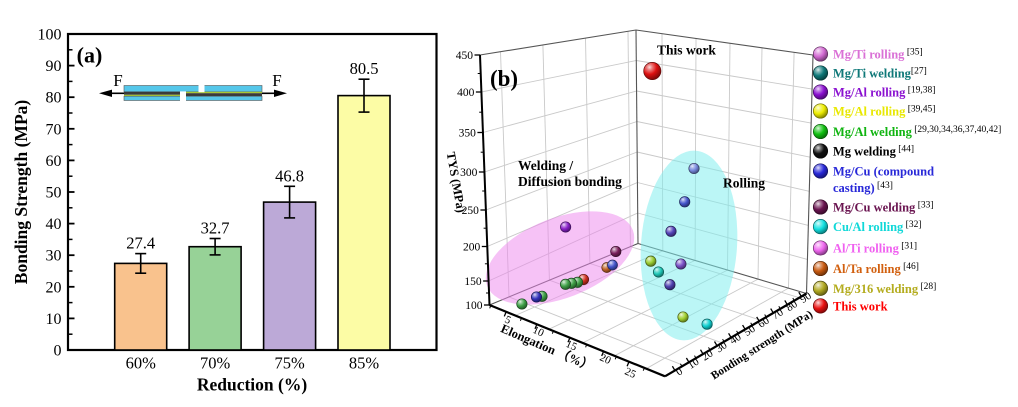 The height and width of the screenshot is (407, 1018). What do you see at coordinates (54, 129) in the screenshot?
I see `svg-text: 70` at bounding box center [54, 129].